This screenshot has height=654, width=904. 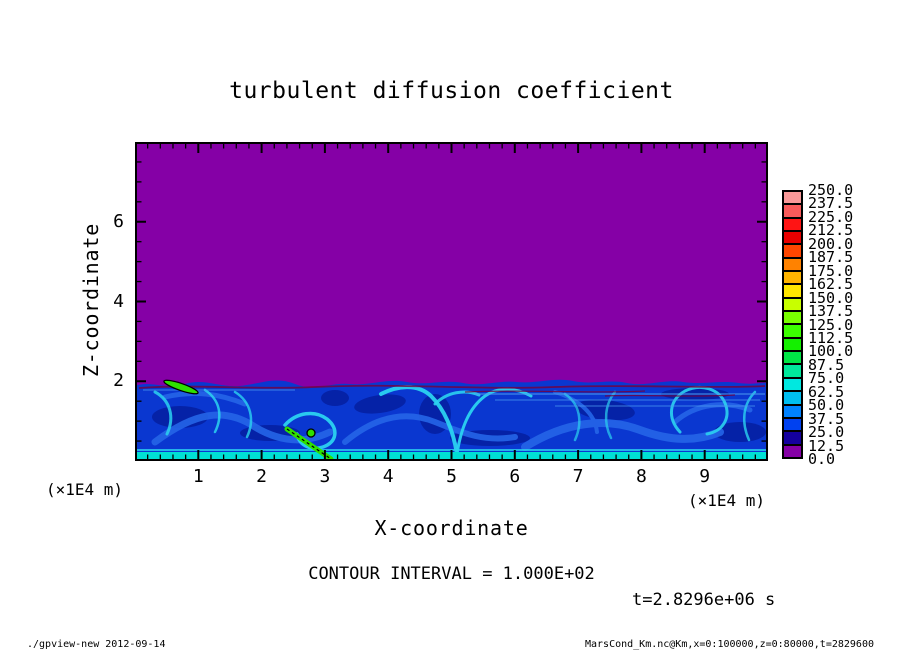 I want to click on x-tick-label: 1, so click(x=198, y=476).